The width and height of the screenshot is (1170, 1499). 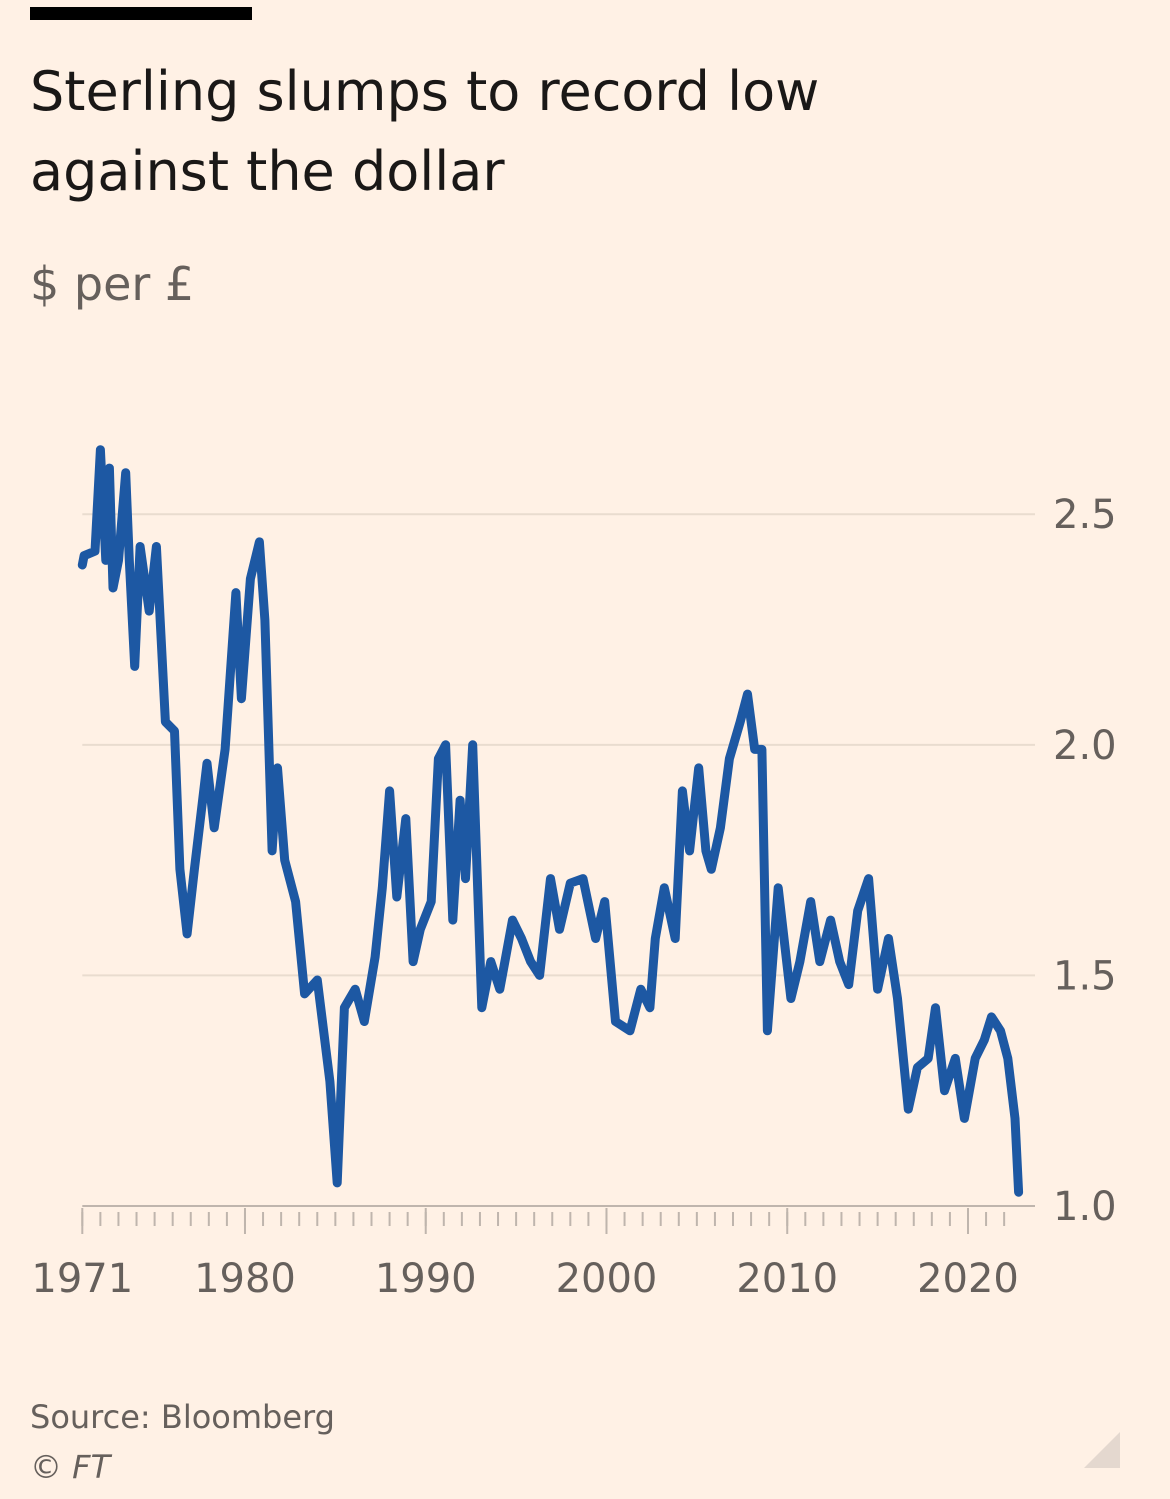 What do you see at coordinates (787, 1279) in the screenshot?
I see `x-tick-label: 2010` at bounding box center [787, 1279].